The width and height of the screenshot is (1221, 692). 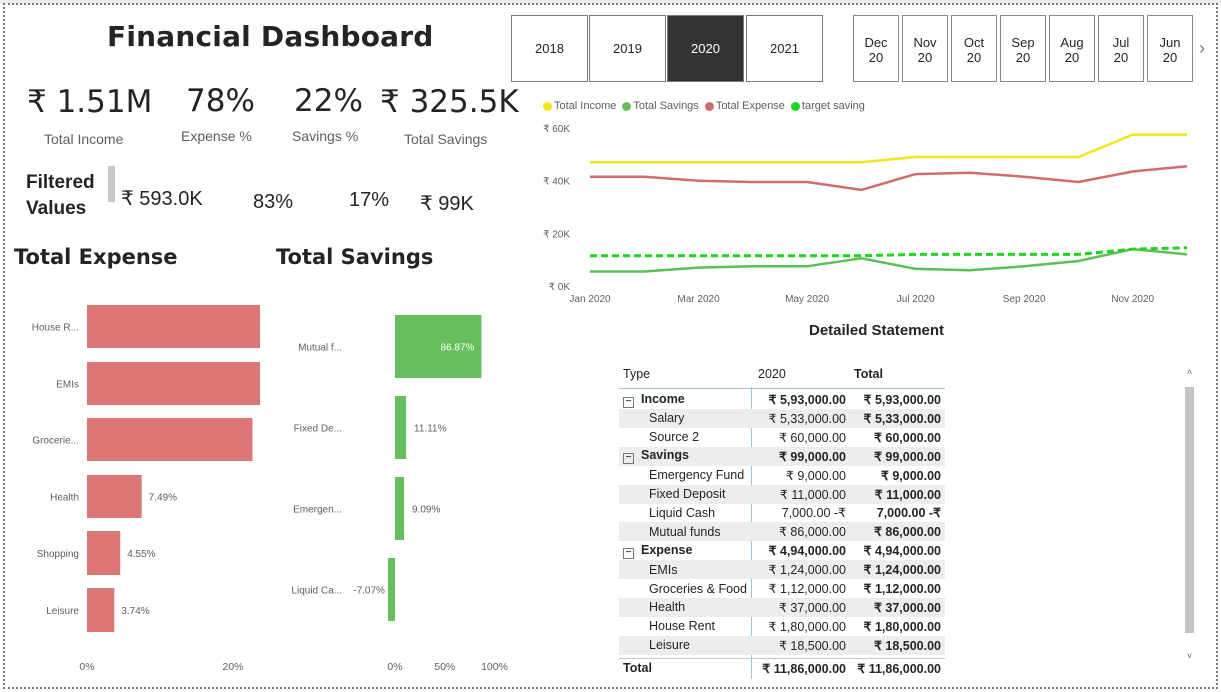 What do you see at coordinates (444, 667) in the screenshot?
I see `savings-x-tick: 50%` at bounding box center [444, 667].